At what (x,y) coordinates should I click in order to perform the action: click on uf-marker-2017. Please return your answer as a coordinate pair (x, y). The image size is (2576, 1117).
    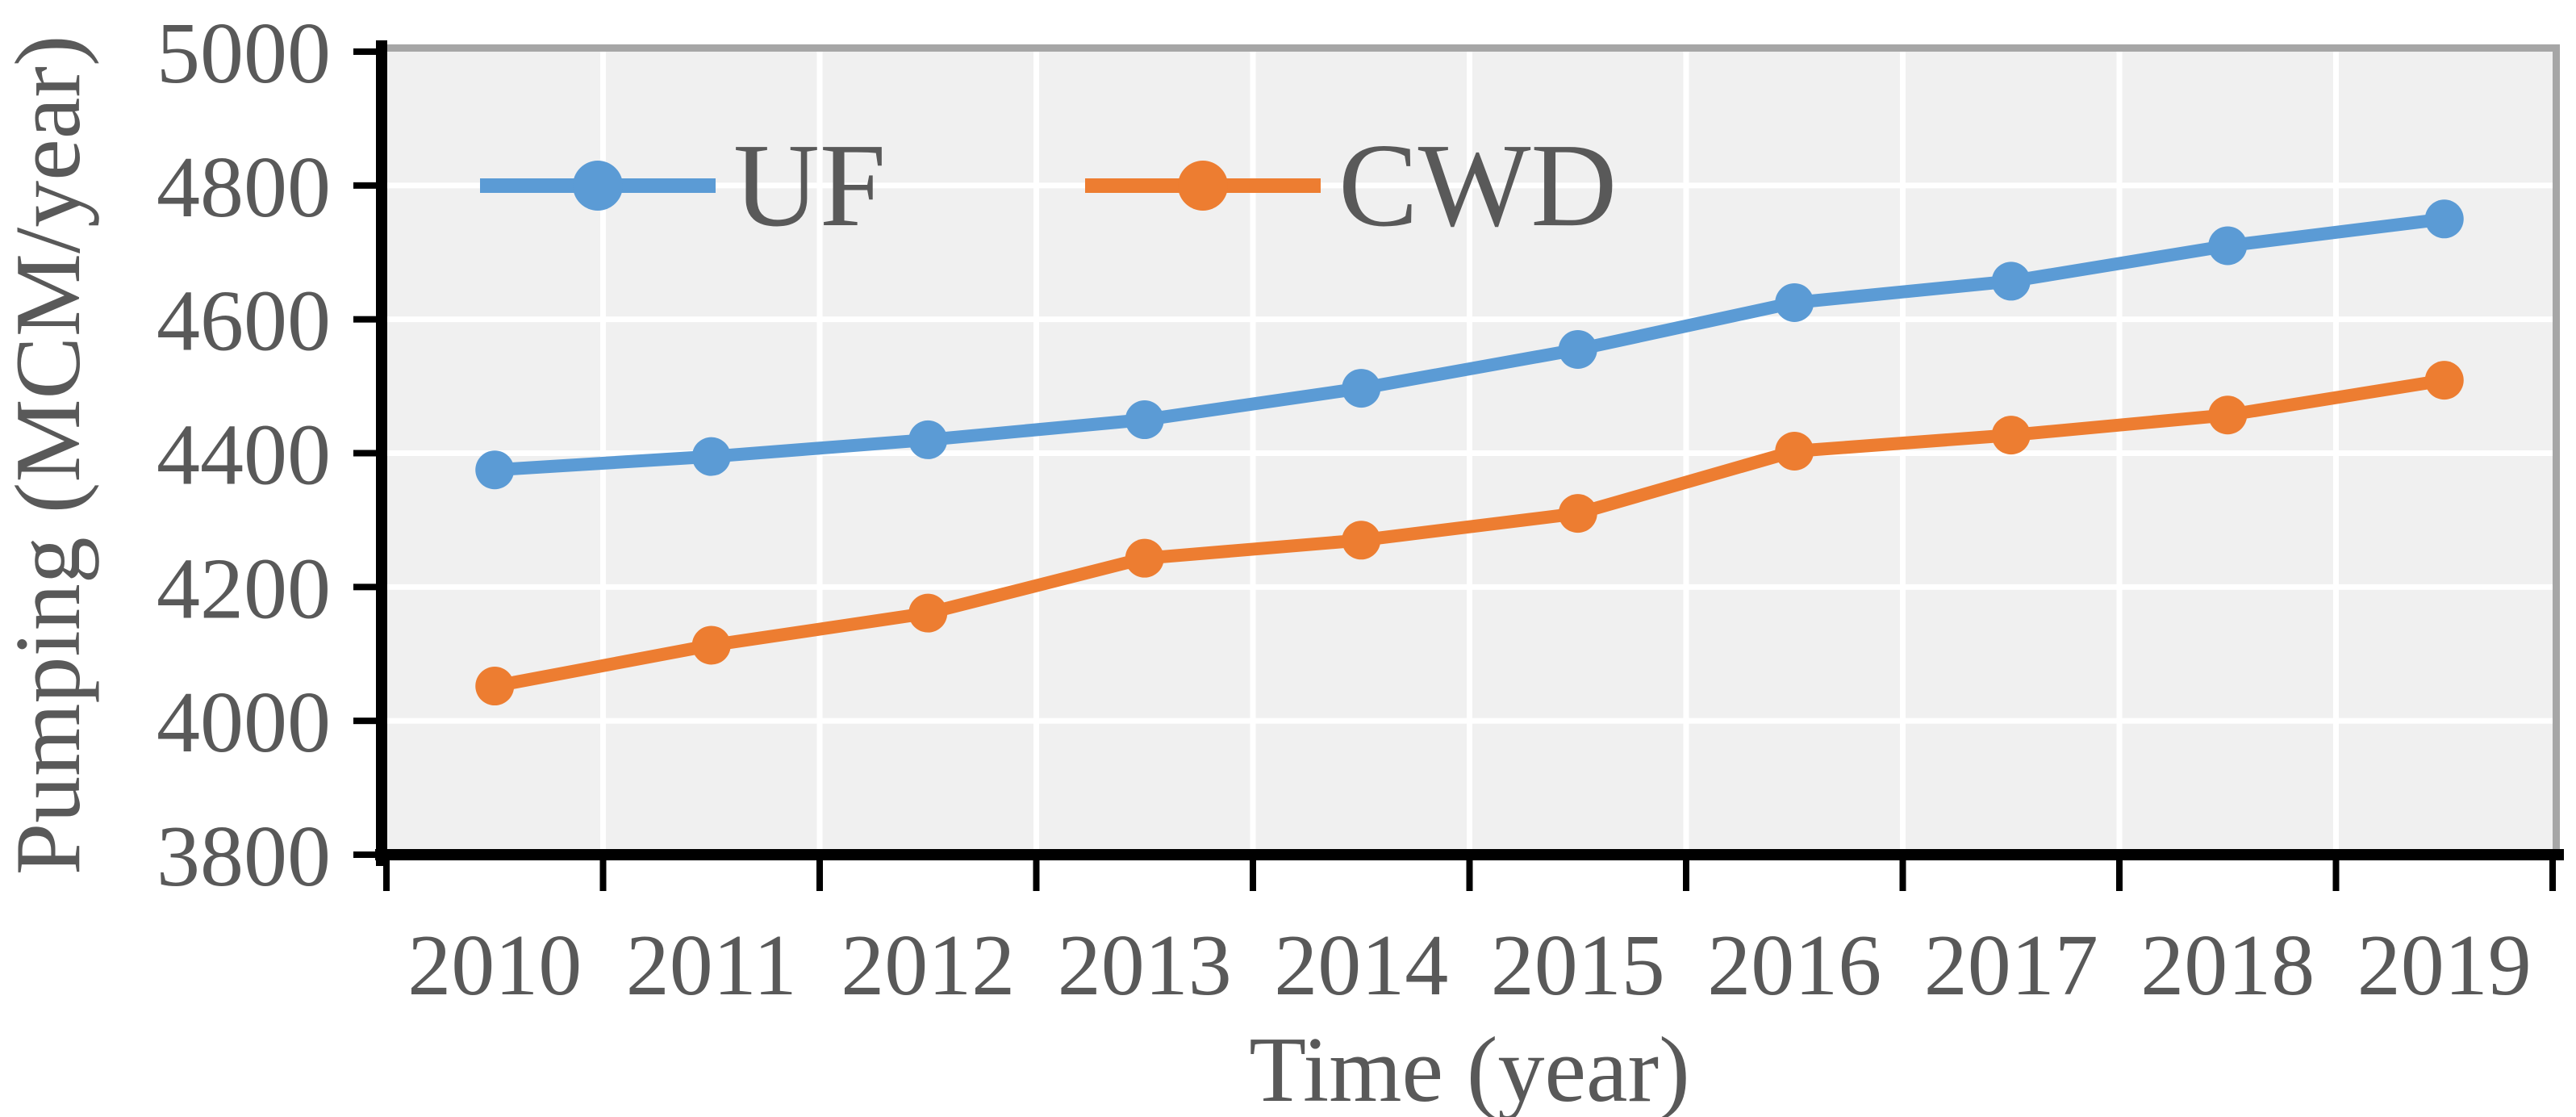
    Looking at the image, I should click on (2011, 281).